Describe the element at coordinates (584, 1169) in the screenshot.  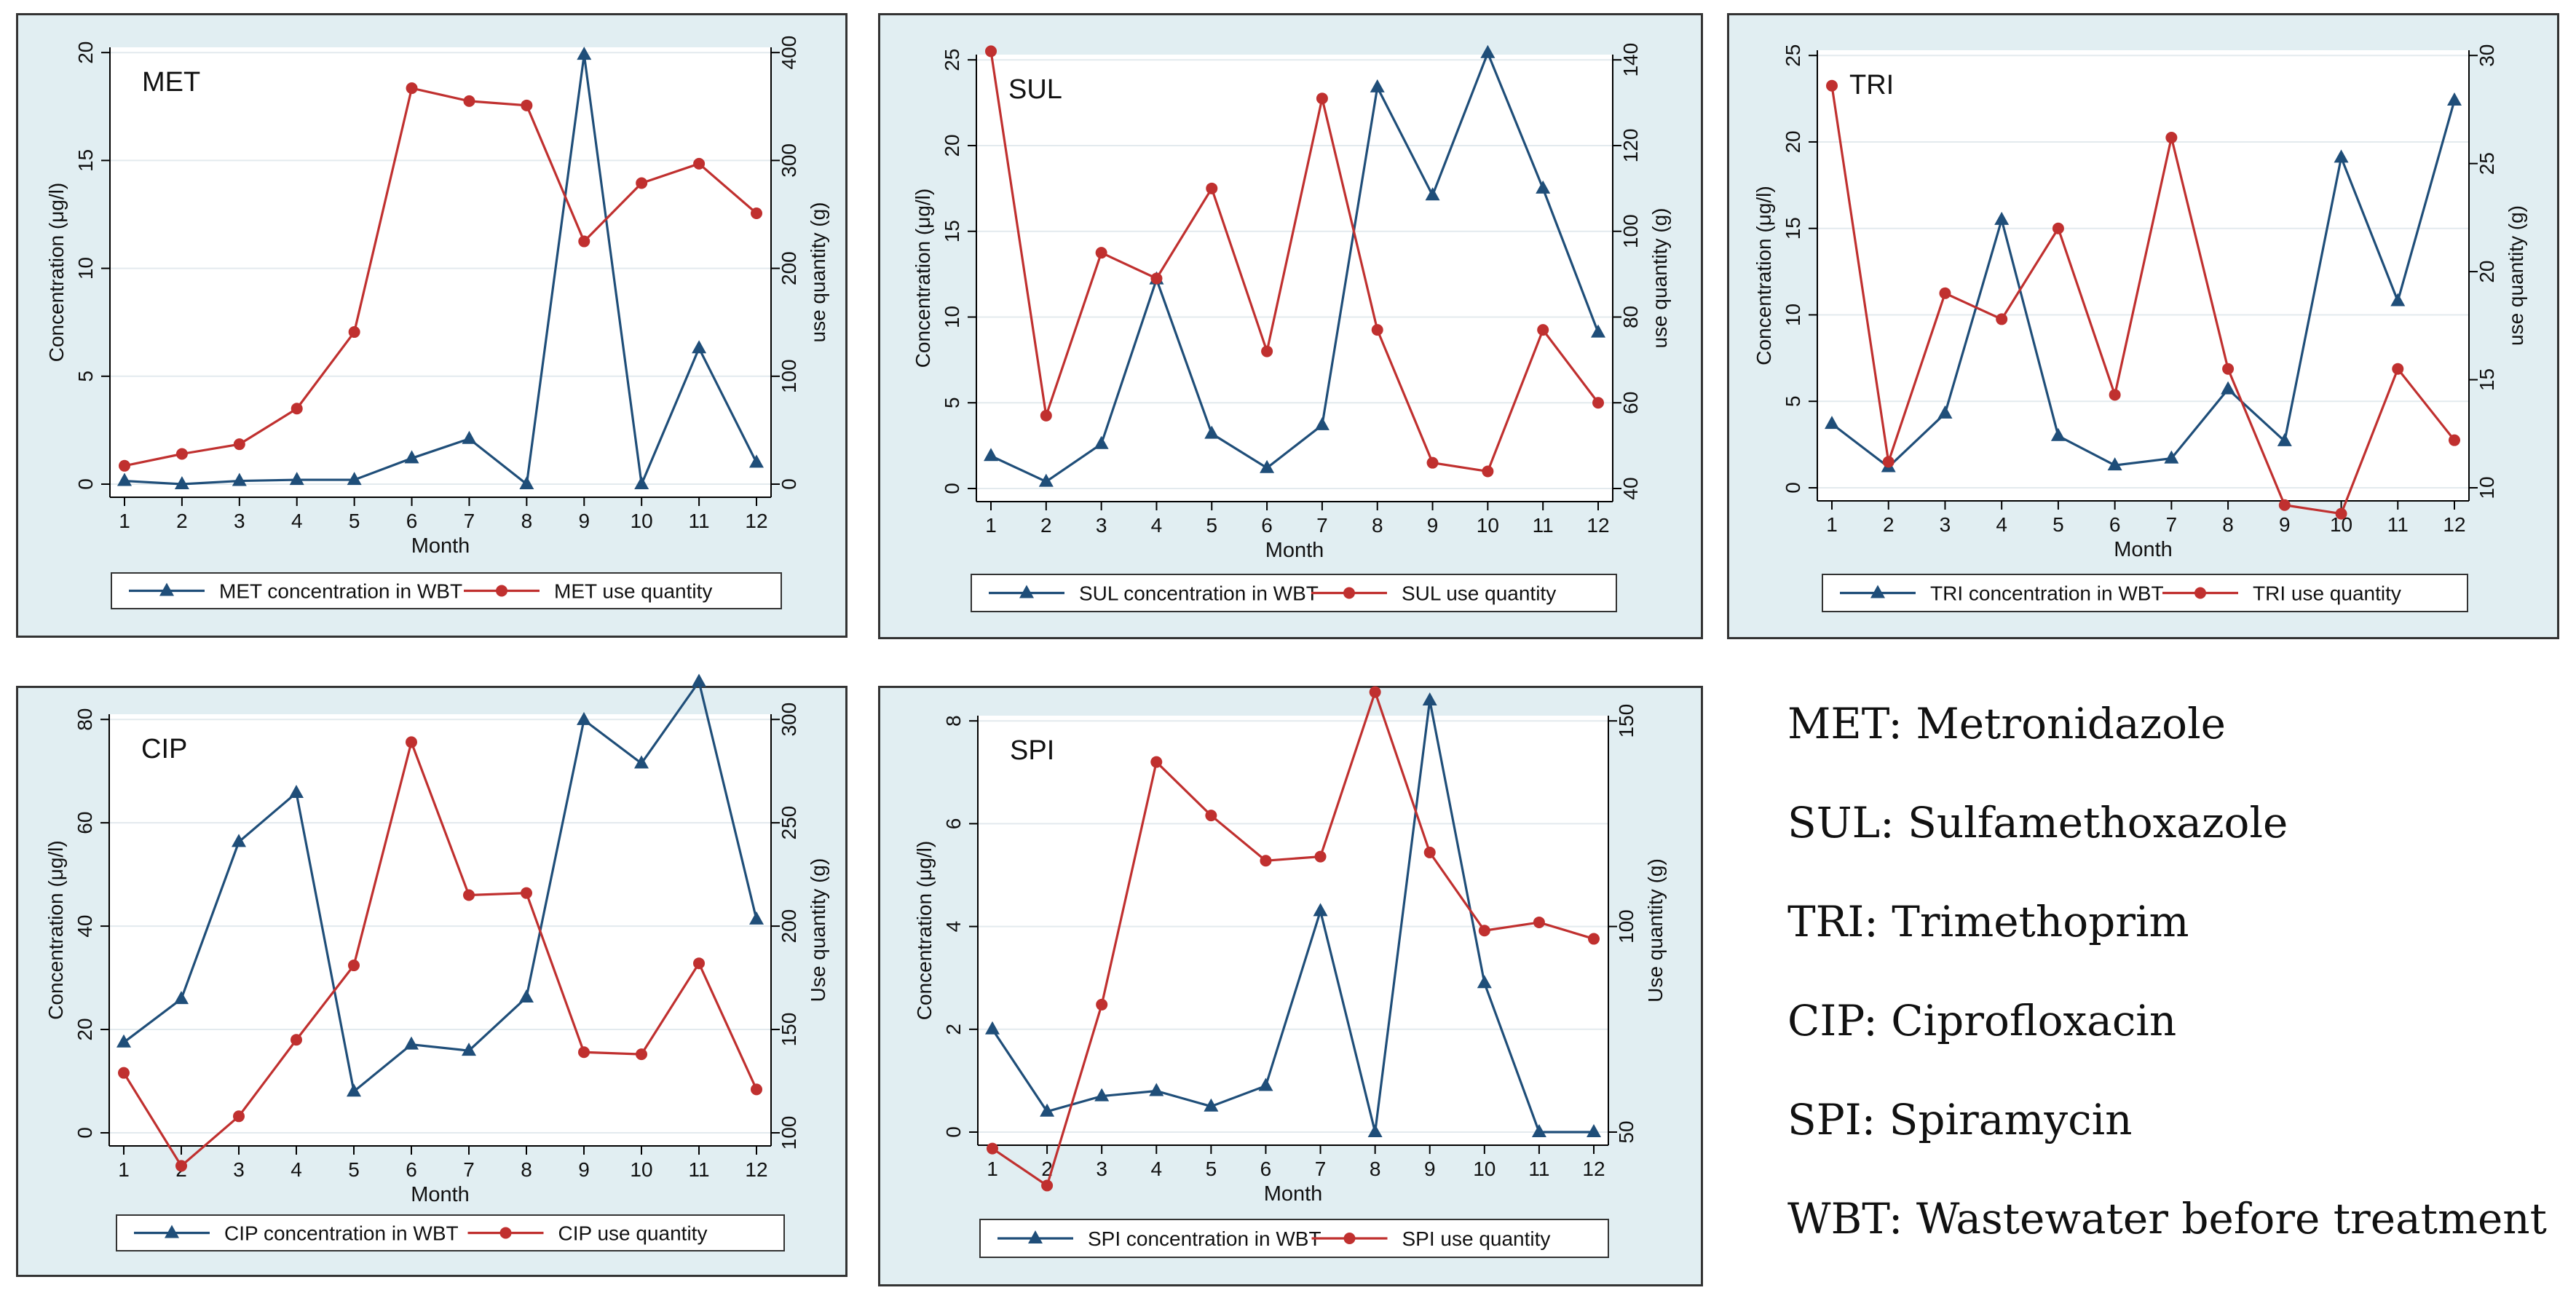
I see `x-tick-label: 9` at that location.